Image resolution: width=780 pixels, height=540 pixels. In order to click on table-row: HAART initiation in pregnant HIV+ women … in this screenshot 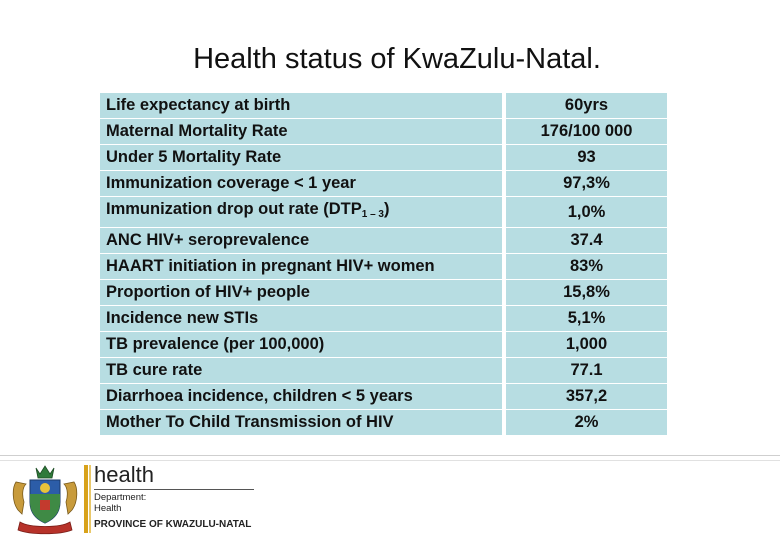, I will do `click(383, 266)`.